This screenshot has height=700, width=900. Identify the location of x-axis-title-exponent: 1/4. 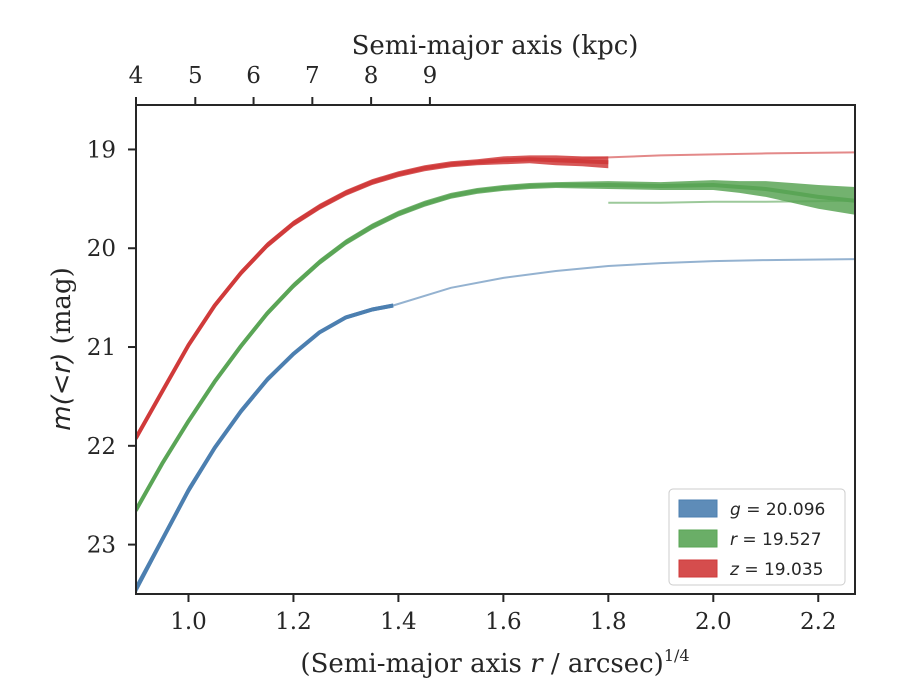
(677, 655).